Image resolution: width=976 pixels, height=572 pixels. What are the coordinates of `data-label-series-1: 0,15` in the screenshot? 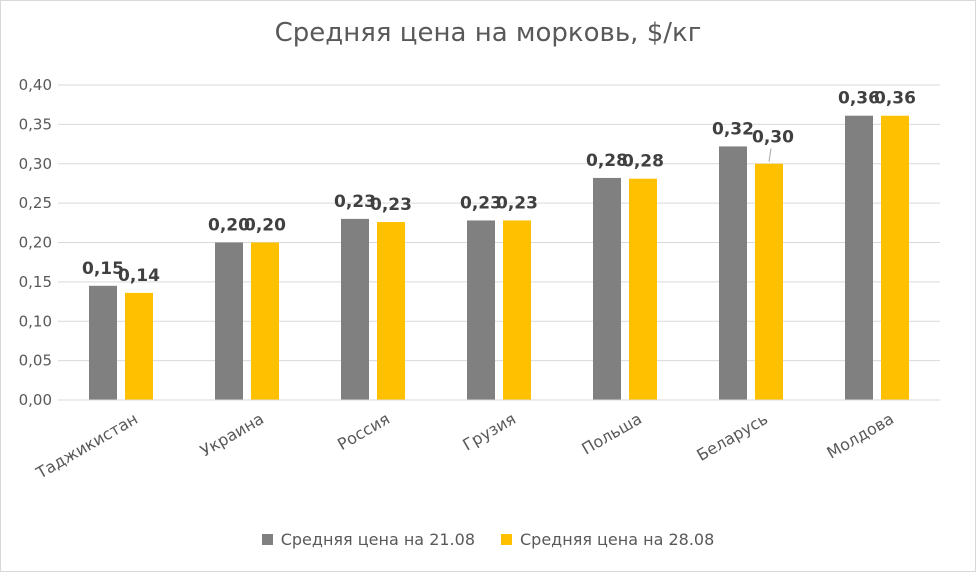 It's located at (103, 269).